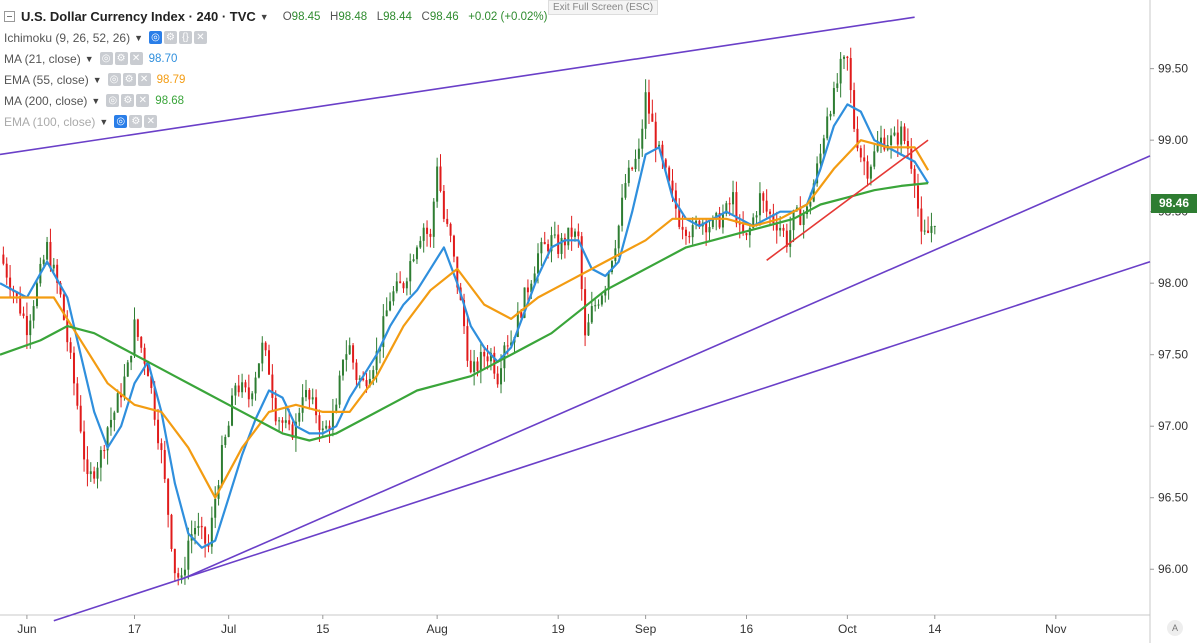 The height and width of the screenshot is (643, 1197). I want to click on indicator-label: Ichimoku (9, 26, 52, 26), so click(67, 37).